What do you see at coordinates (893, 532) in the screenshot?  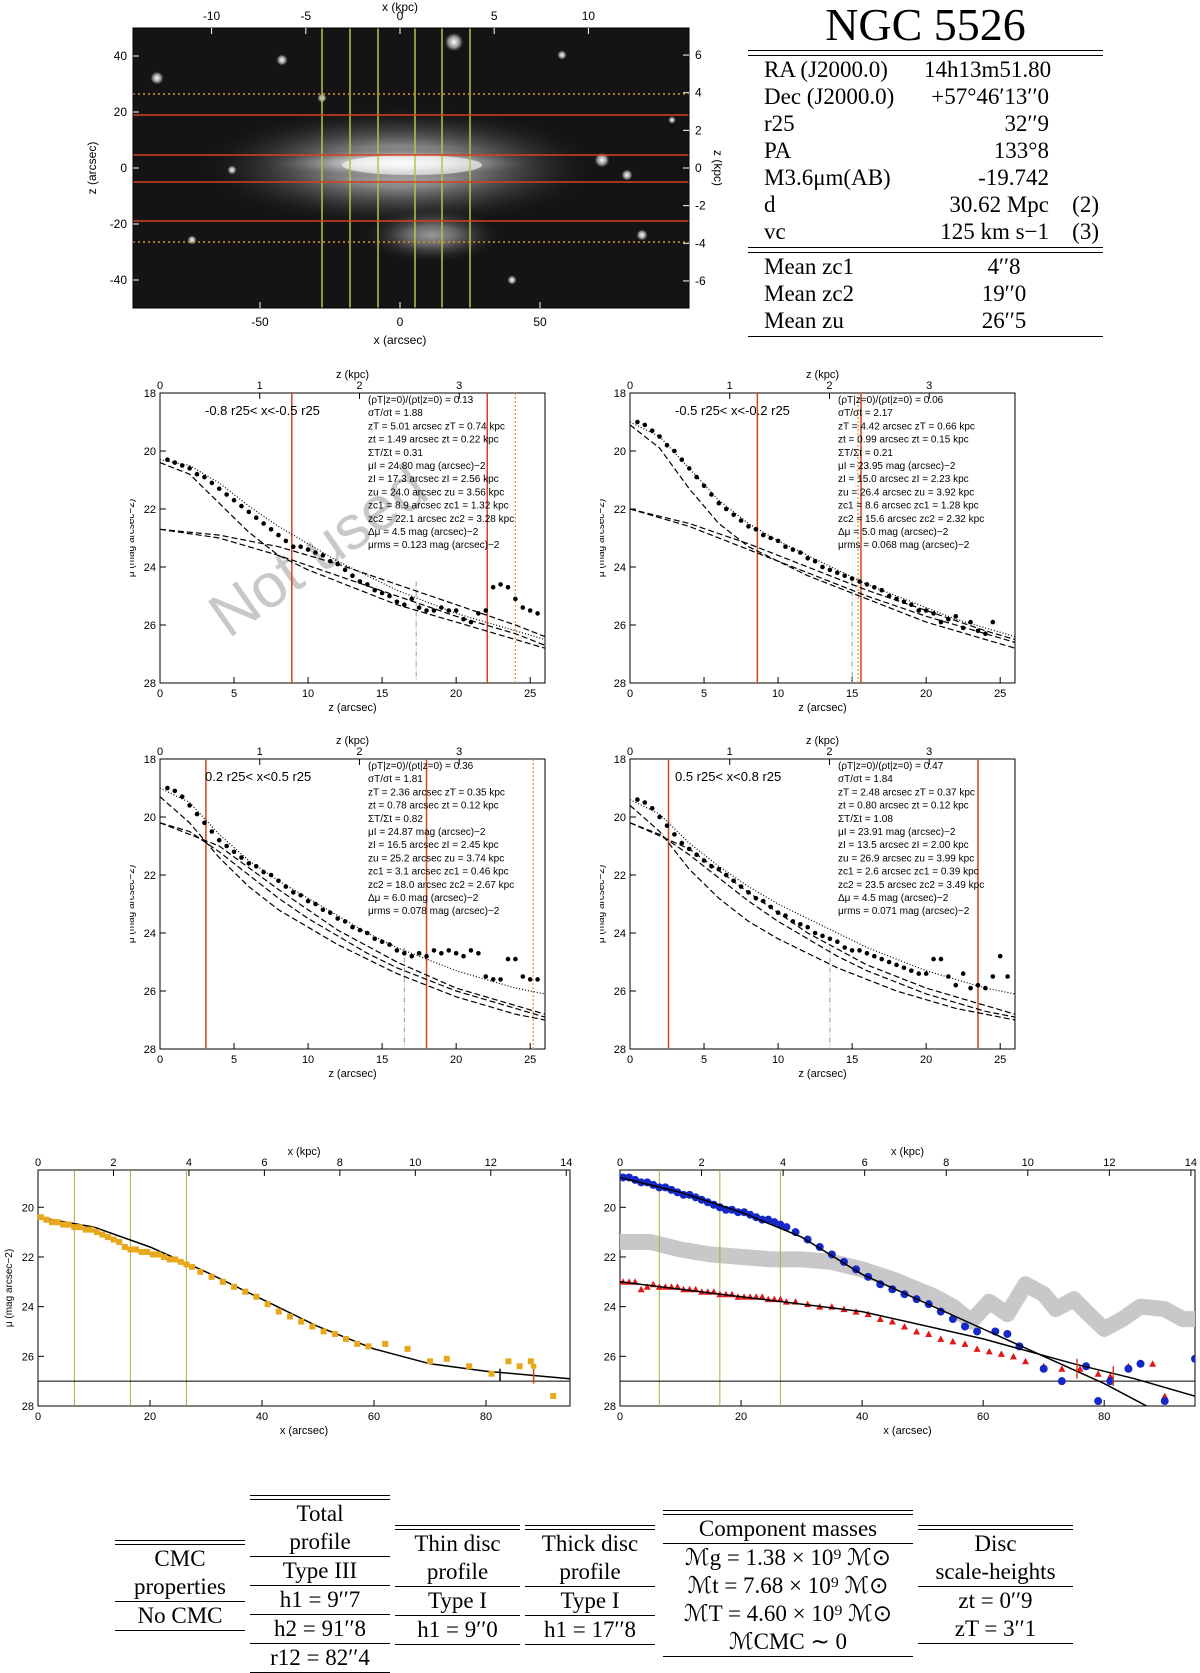 I see `fit-annotation: Δμ = 5.0 mag (arcsec)−2` at bounding box center [893, 532].